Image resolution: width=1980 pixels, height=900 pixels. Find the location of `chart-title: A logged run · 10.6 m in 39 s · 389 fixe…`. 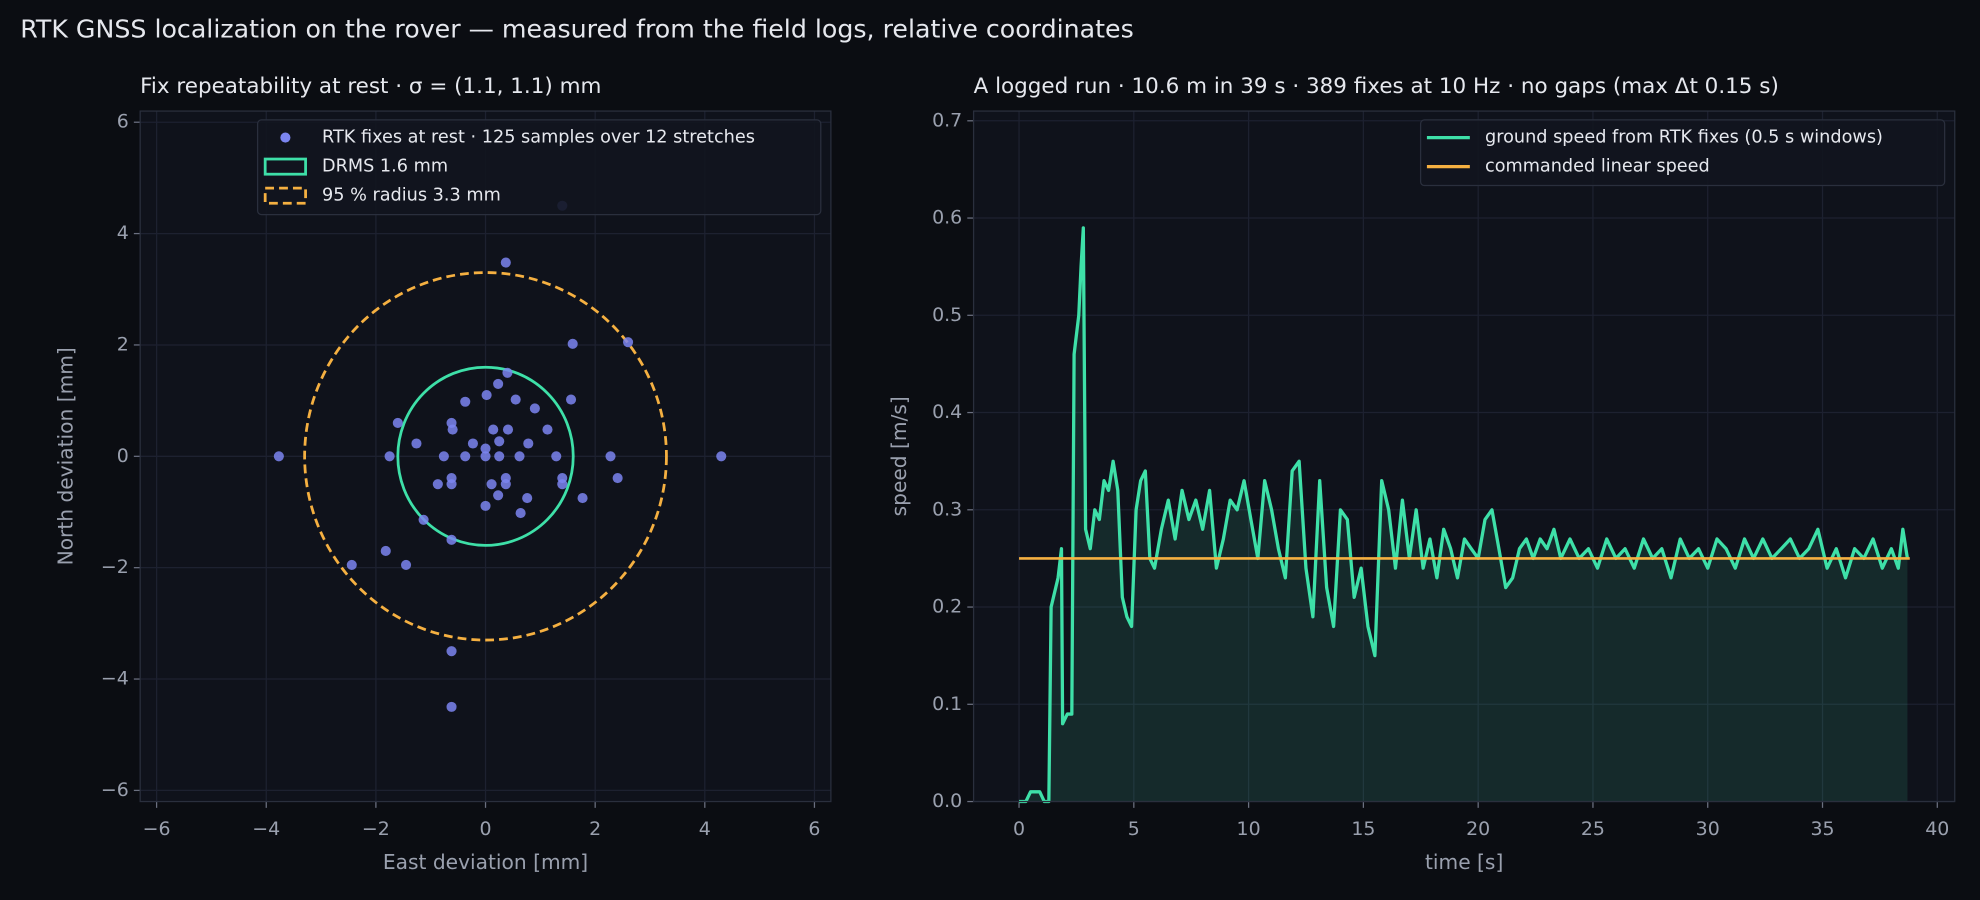

chart-title: A logged run · 10.6 m in 39 s · 389 fixe… is located at coordinates (1376, 86).